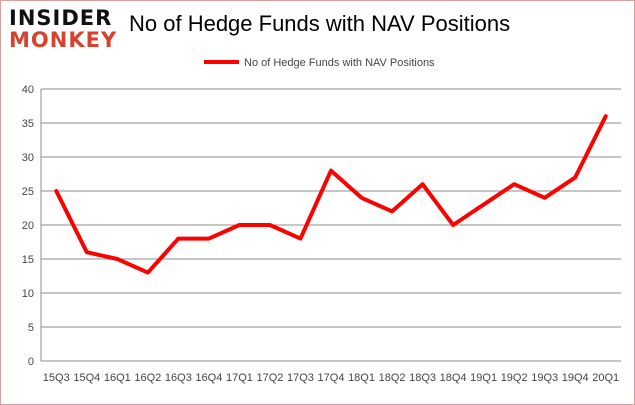 This screenshot has width=635, height=405. What do you see at coordinates (28, 260) in the screenshot?
I see `y-tick-label: 15` at bounding box center [28, 260].